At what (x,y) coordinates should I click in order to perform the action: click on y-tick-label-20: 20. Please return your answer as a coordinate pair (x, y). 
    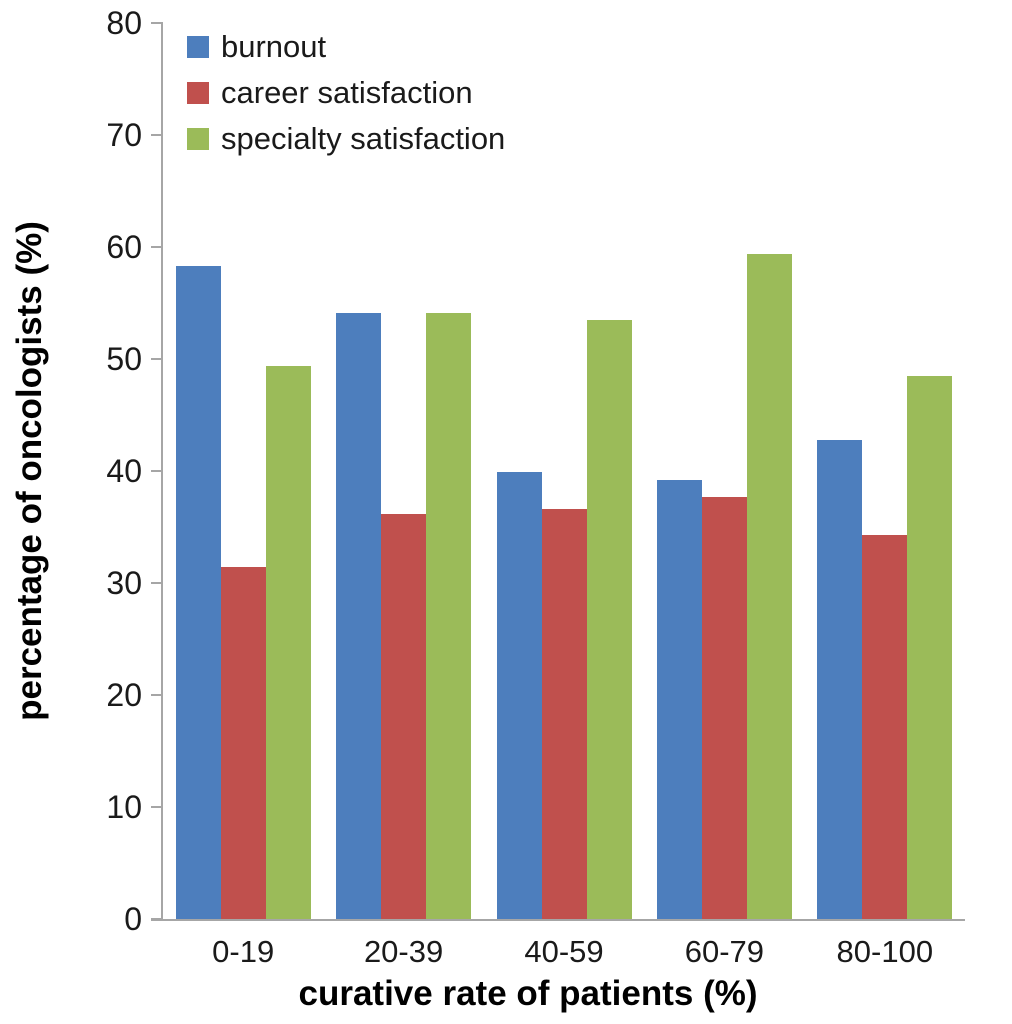
    Looking at the image, I should click on (124, 695).